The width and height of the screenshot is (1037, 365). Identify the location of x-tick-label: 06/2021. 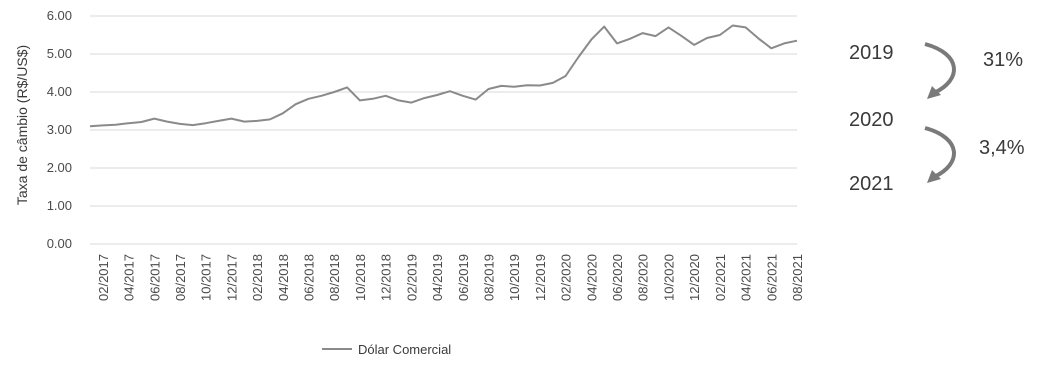
(771, 277).